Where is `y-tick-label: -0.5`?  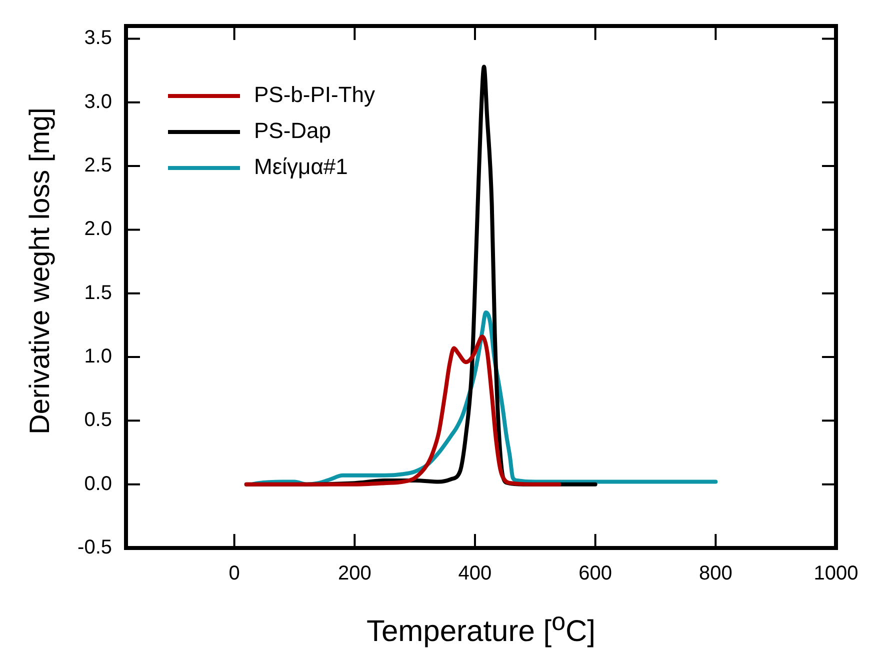 y-tick-label: -0.5 is located at coordinates (95, 547).